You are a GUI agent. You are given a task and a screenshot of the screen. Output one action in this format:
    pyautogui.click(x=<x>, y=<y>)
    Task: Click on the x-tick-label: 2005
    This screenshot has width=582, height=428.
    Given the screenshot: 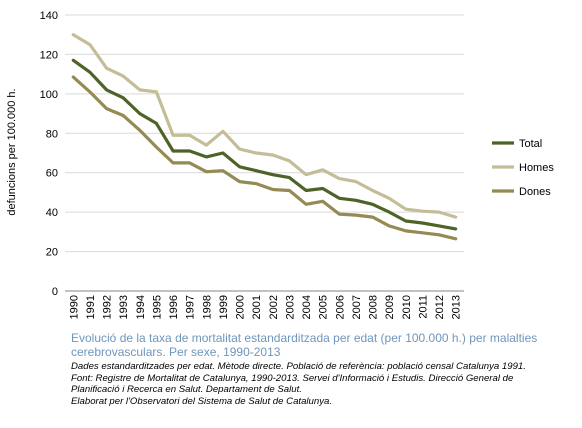 What is the action you would take?
    pyautogui.click(x=324, y=307)
    